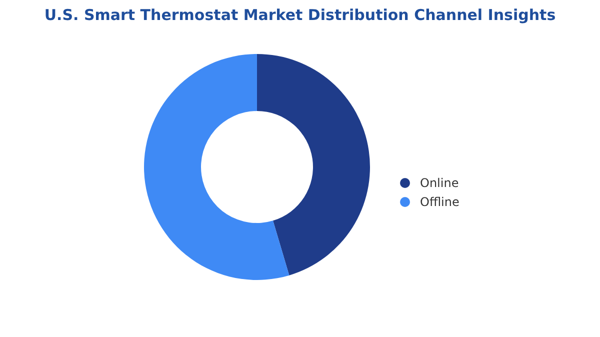 Image resolution: width=600 pixels, height=337 pixels. Describe the element at coordinates (300, 15) in the screenshot. I see `chart-title: U.S. Smart Thermostat Market Distribution Channel Insights` at that location.